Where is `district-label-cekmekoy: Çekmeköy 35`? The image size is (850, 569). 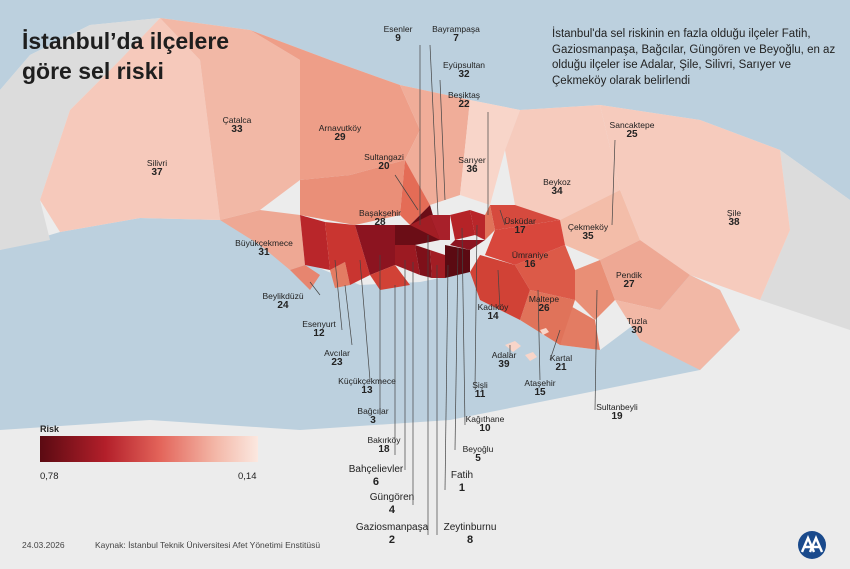
district-label-cekmekoy: Çekmeköy 35 is located at coordinates (588, 232).